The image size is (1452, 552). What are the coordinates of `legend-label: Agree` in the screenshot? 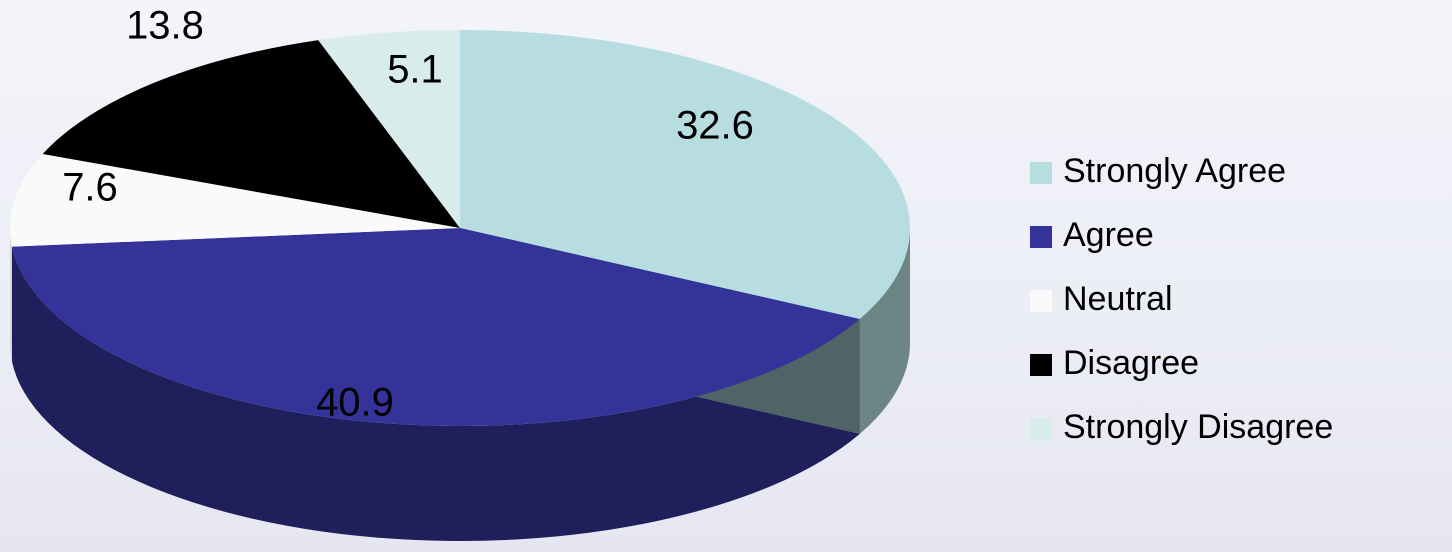 It's located at (1108, 235).